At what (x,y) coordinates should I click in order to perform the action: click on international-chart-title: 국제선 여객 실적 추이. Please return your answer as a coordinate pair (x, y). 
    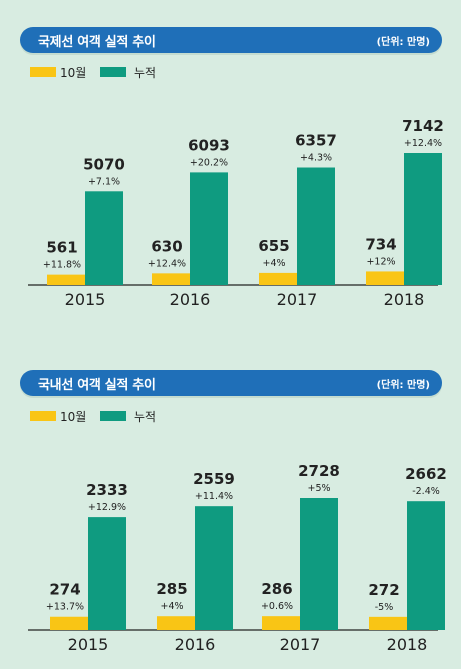
    Looking at the image, I should click on (97, 42).